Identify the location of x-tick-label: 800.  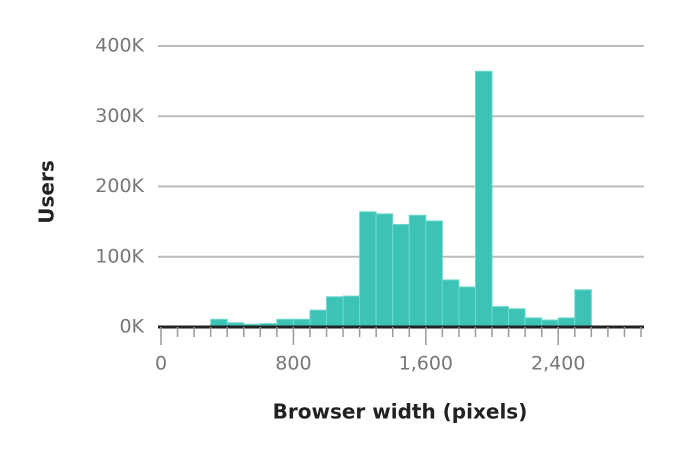
(293, 364).